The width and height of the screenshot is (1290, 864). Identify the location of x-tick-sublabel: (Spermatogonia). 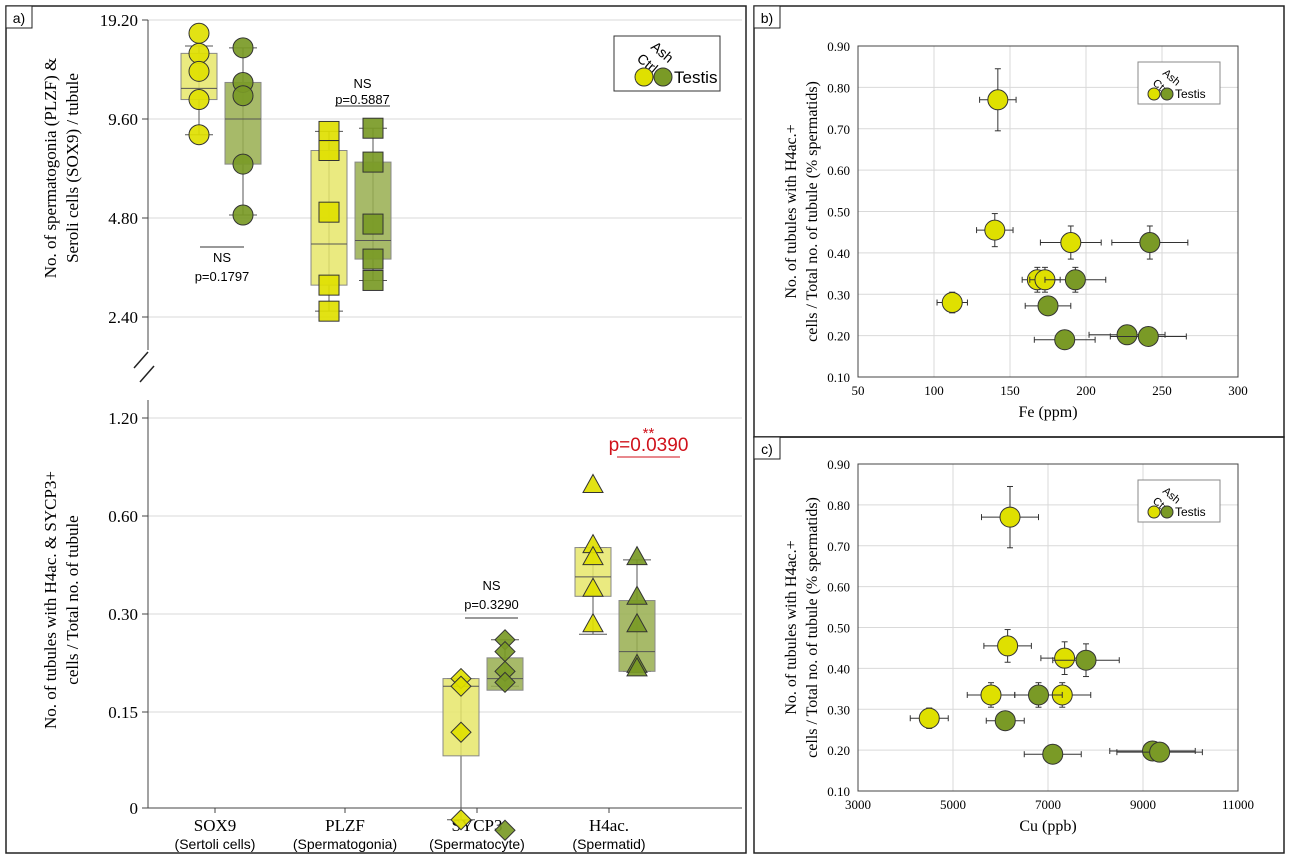
(345, 844).